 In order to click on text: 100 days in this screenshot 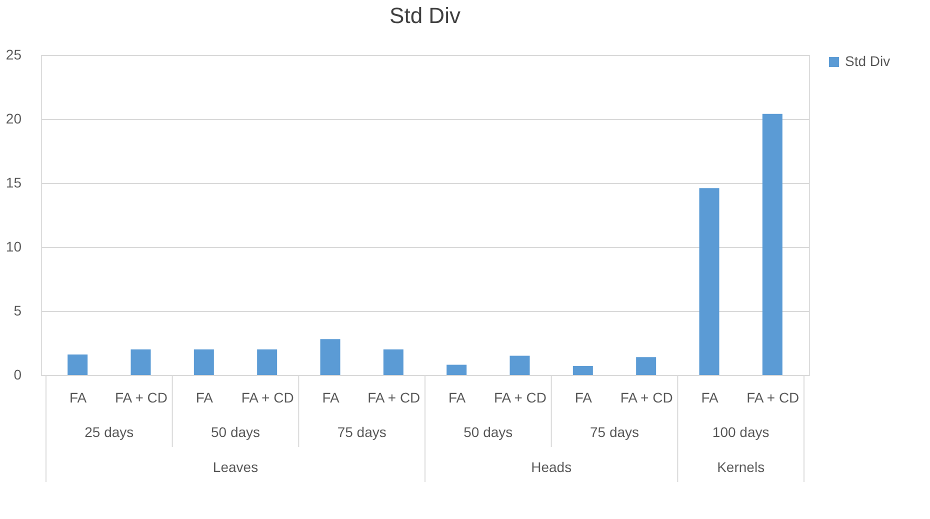, I will do `click(741, 432)`.